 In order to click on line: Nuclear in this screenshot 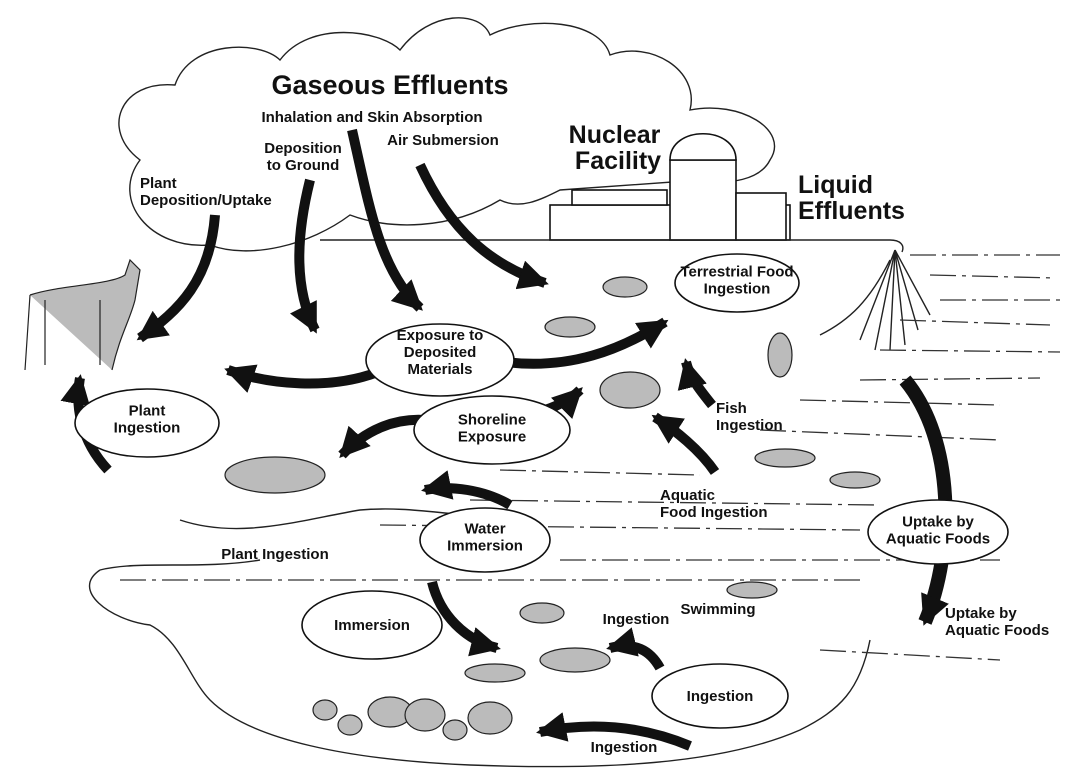, I will do `click(615, 135)`.